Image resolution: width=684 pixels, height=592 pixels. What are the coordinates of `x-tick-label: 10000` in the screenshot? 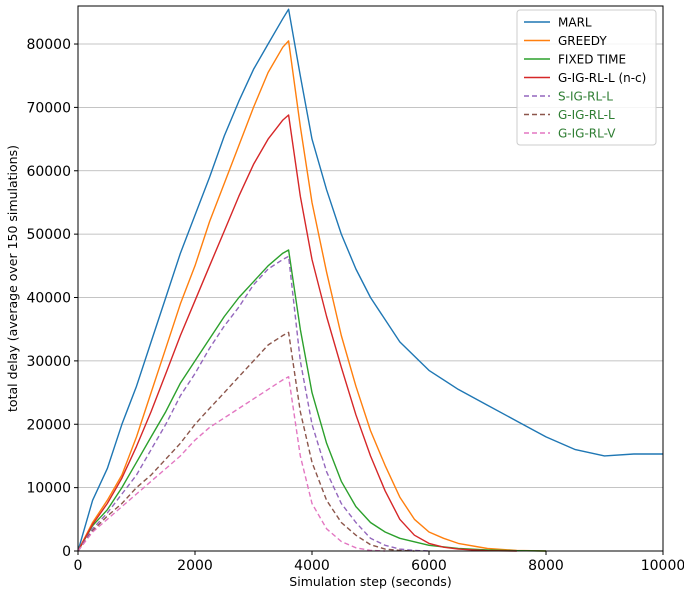 It's located at (662, 566).